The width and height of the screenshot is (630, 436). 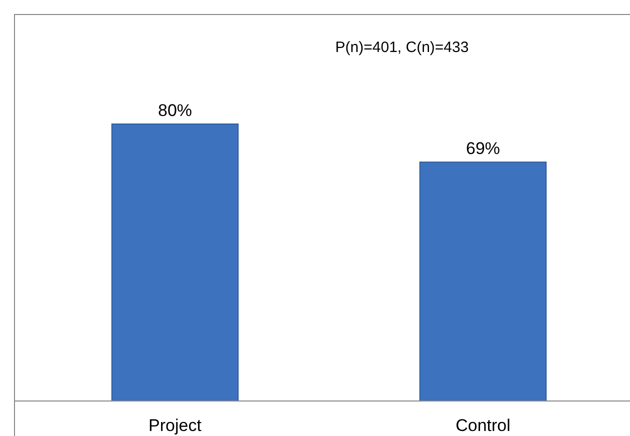 I want to click on text: P(n)=401, C(n)=433, so click(x=402, y=47).